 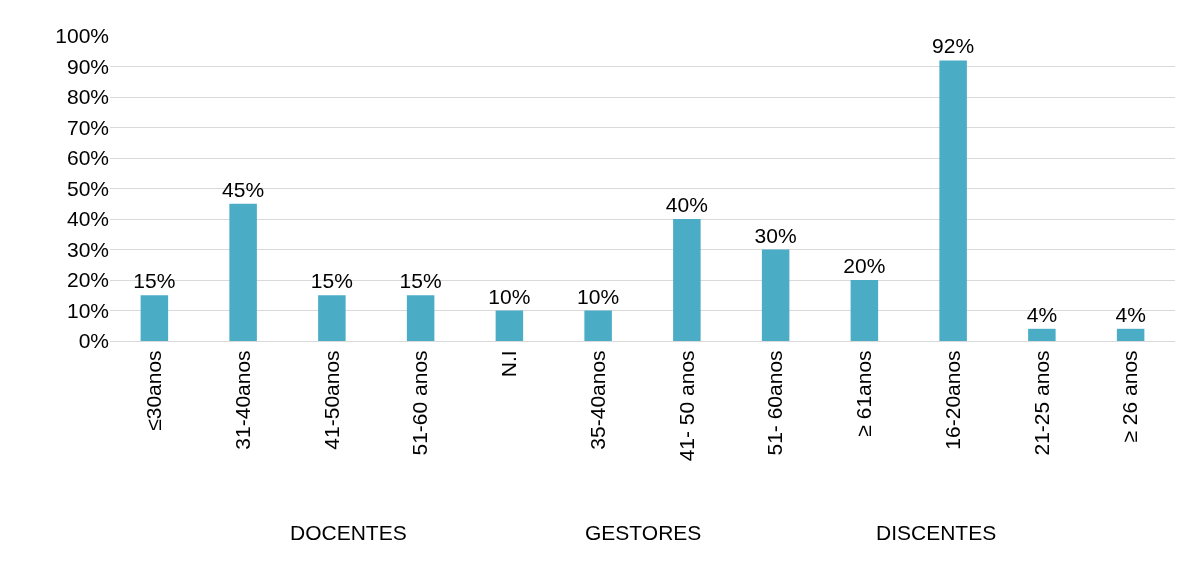 What do you see at coordinates (952, 400) in the screenshot?
I see `x-tick-label: 16-20anos` at bounding box center [952, 400].